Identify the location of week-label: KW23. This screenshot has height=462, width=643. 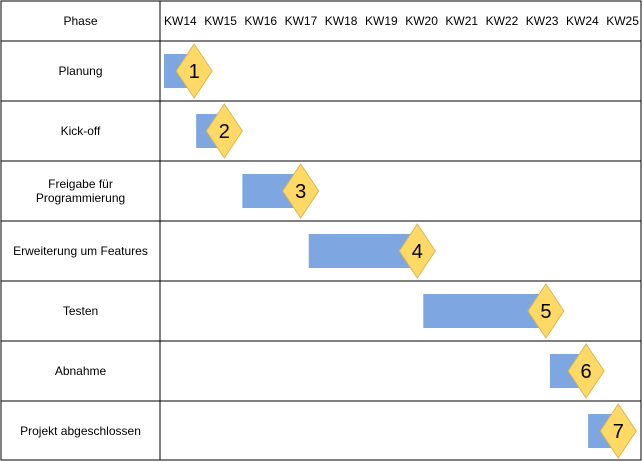
(542, 21).